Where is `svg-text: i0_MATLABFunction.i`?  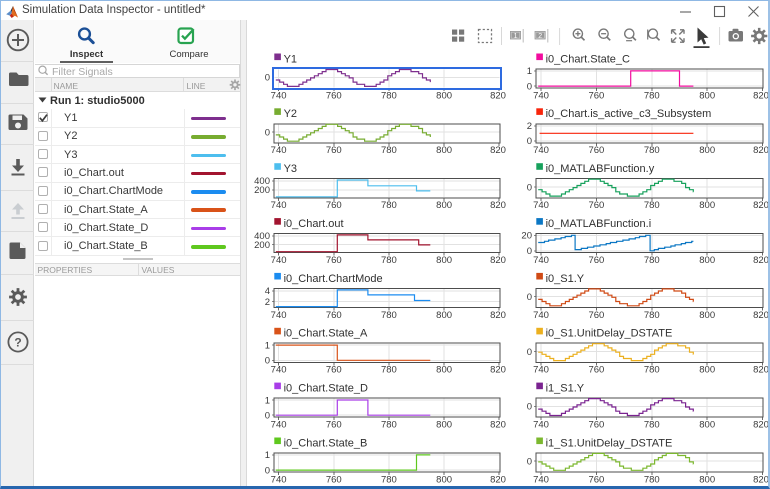
svg-text: i0_MATLABFunction.i is located at coordinates (599, 224).